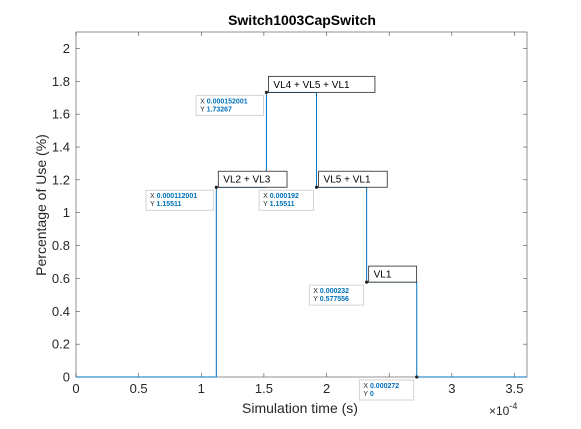  What do you see at coordinates (61, 81) in the screenshot?
I see `y-tick-label: 1.8` at bounding box center [61, 81].